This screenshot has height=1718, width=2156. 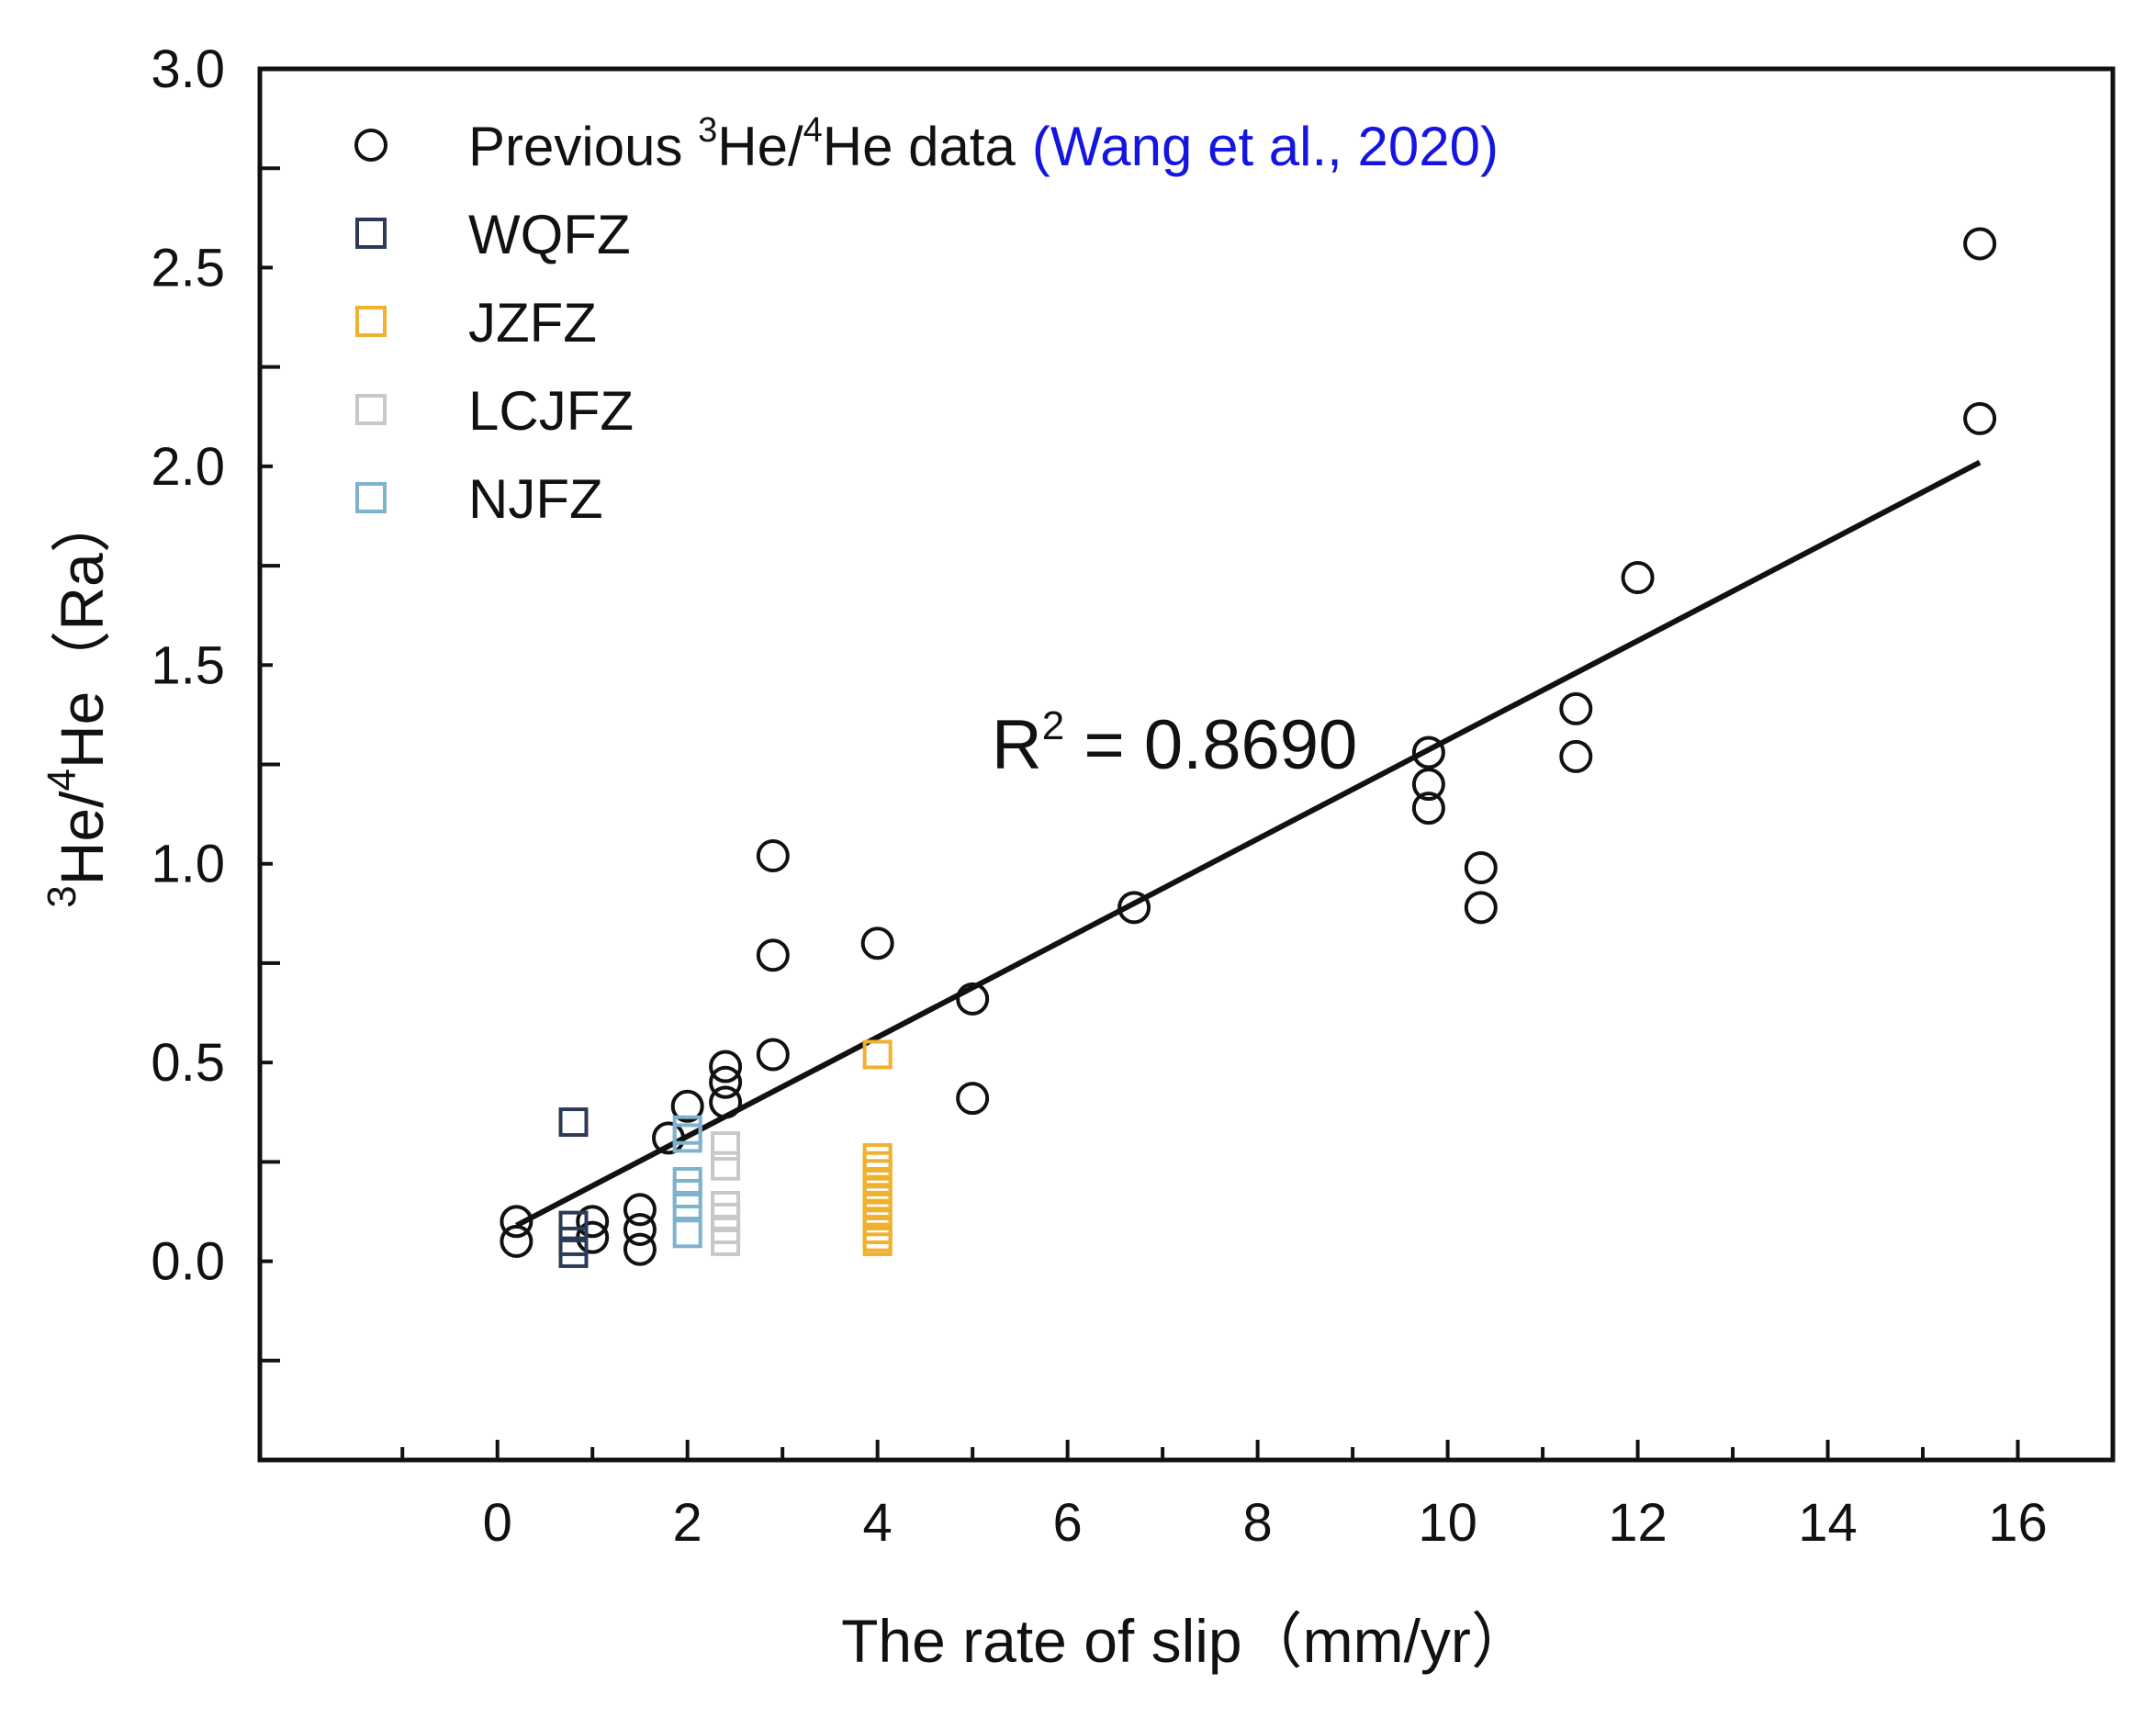 I want to click on legend-label-jzfz: JZFZ, so click(x=532, y=323).